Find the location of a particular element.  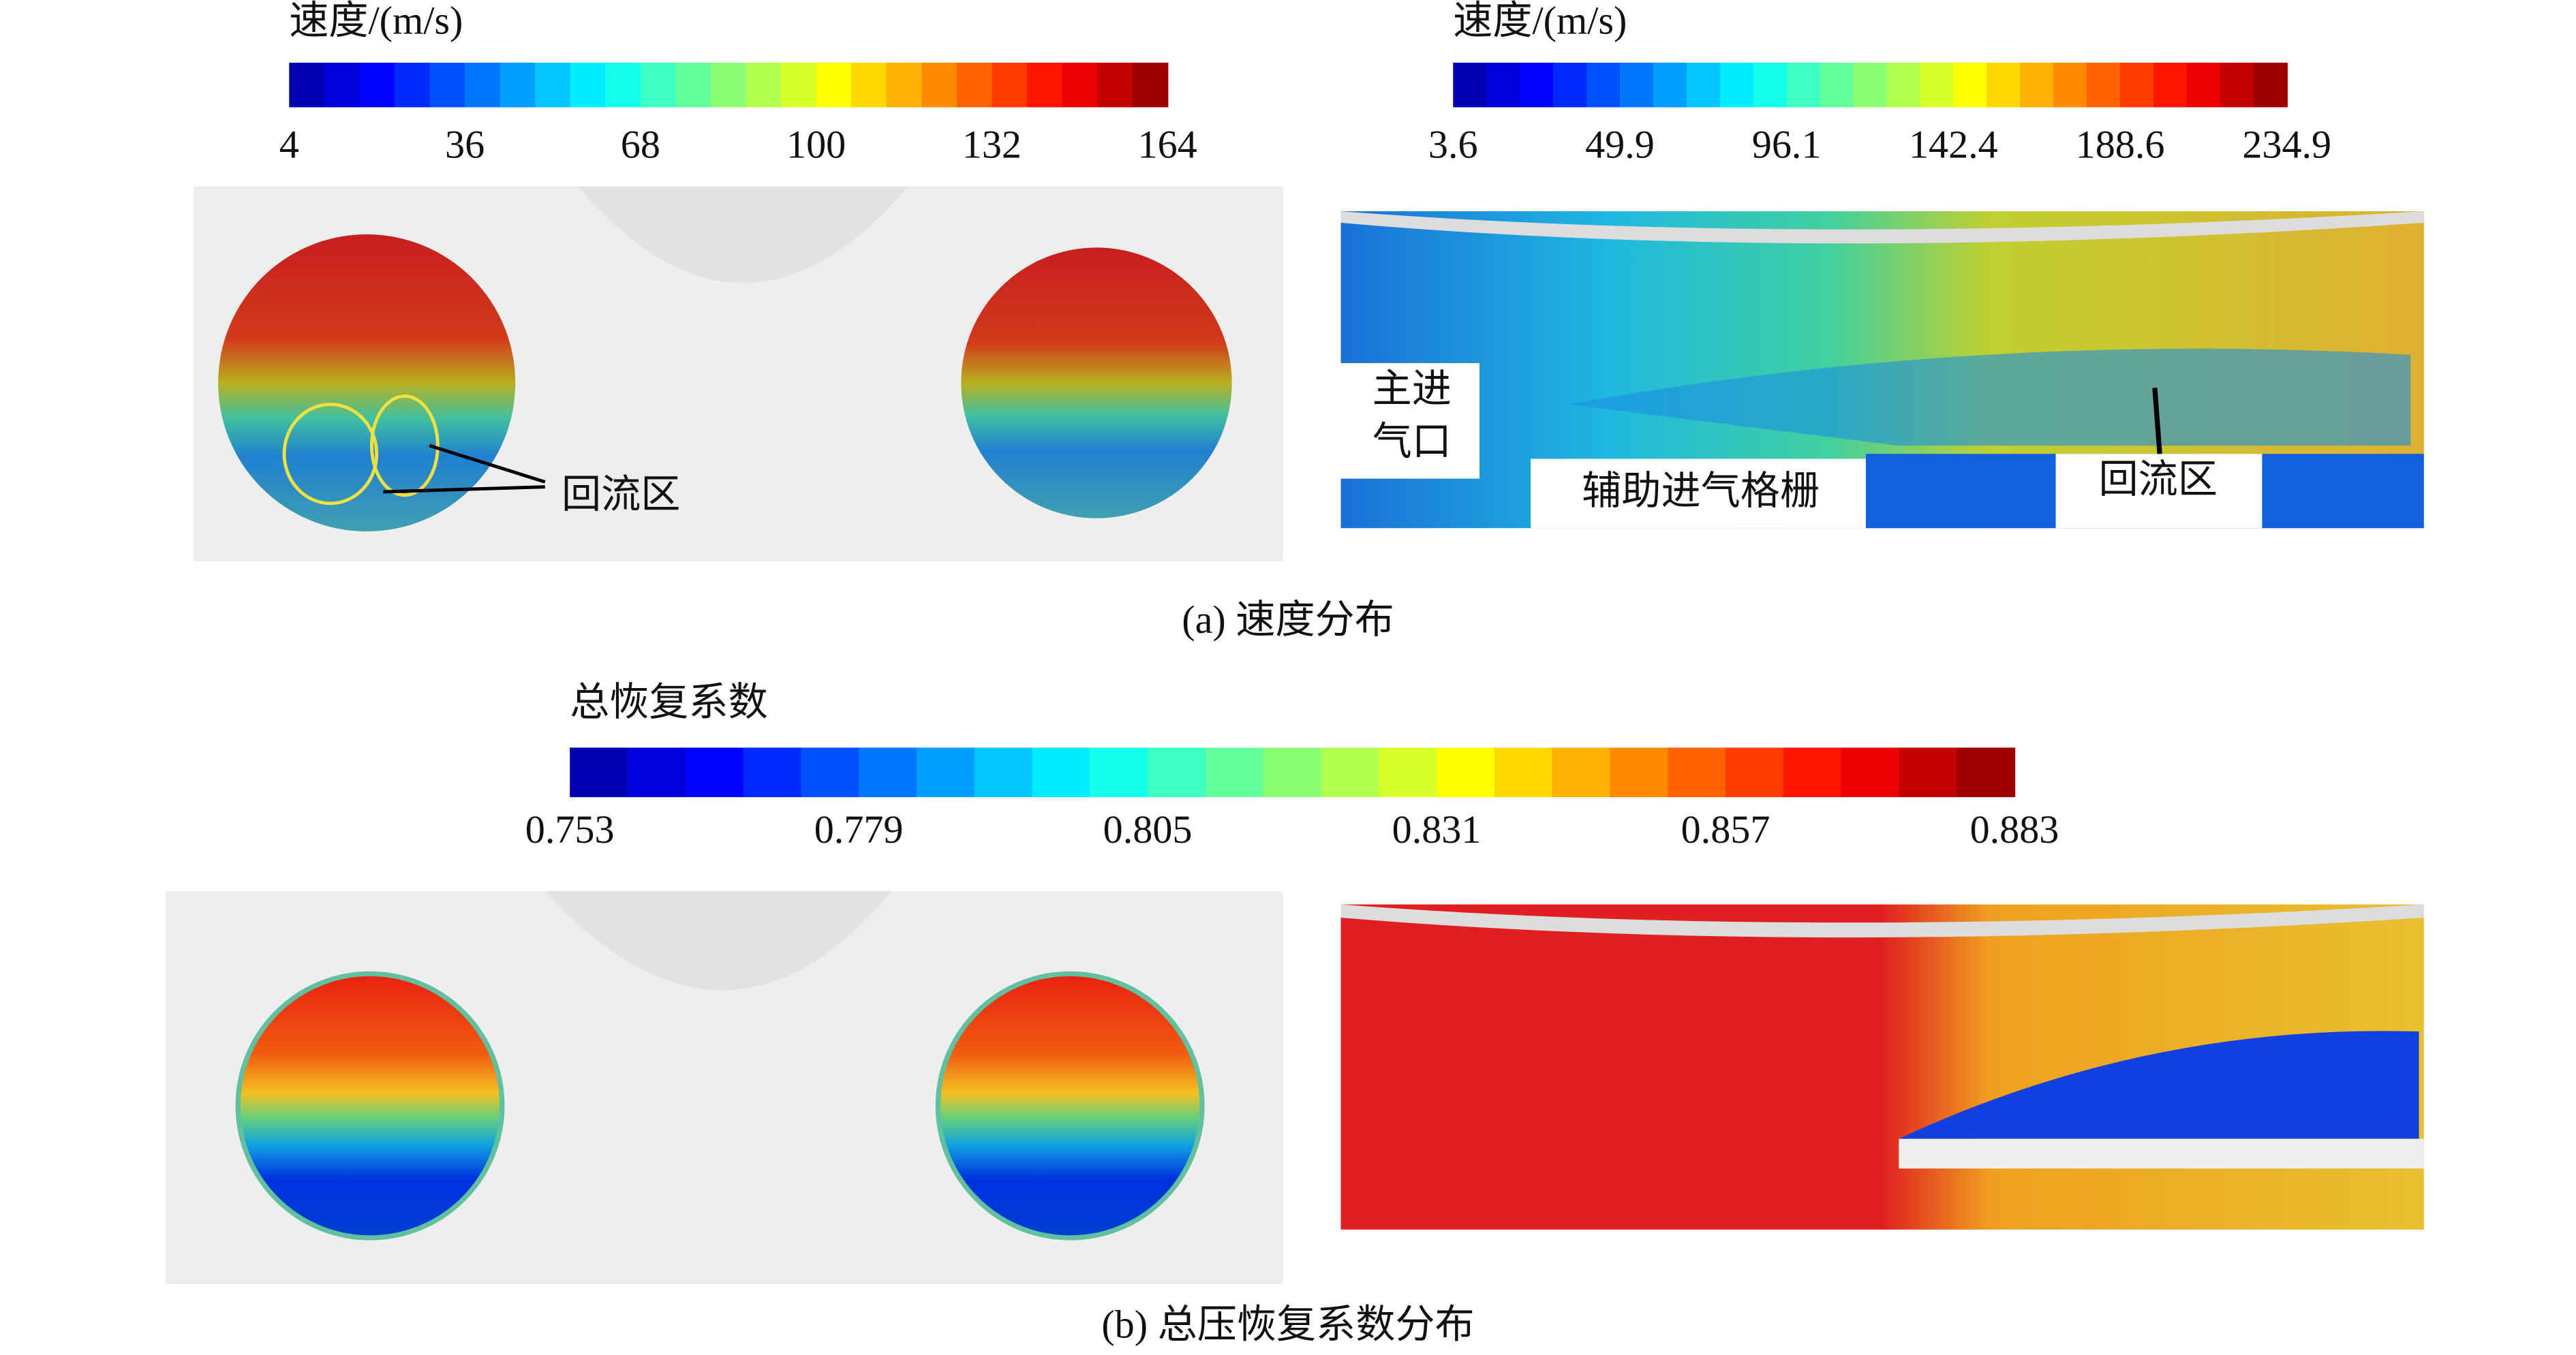

colorbar-tick-label: 0.779 is located at coordinates (859, 830).